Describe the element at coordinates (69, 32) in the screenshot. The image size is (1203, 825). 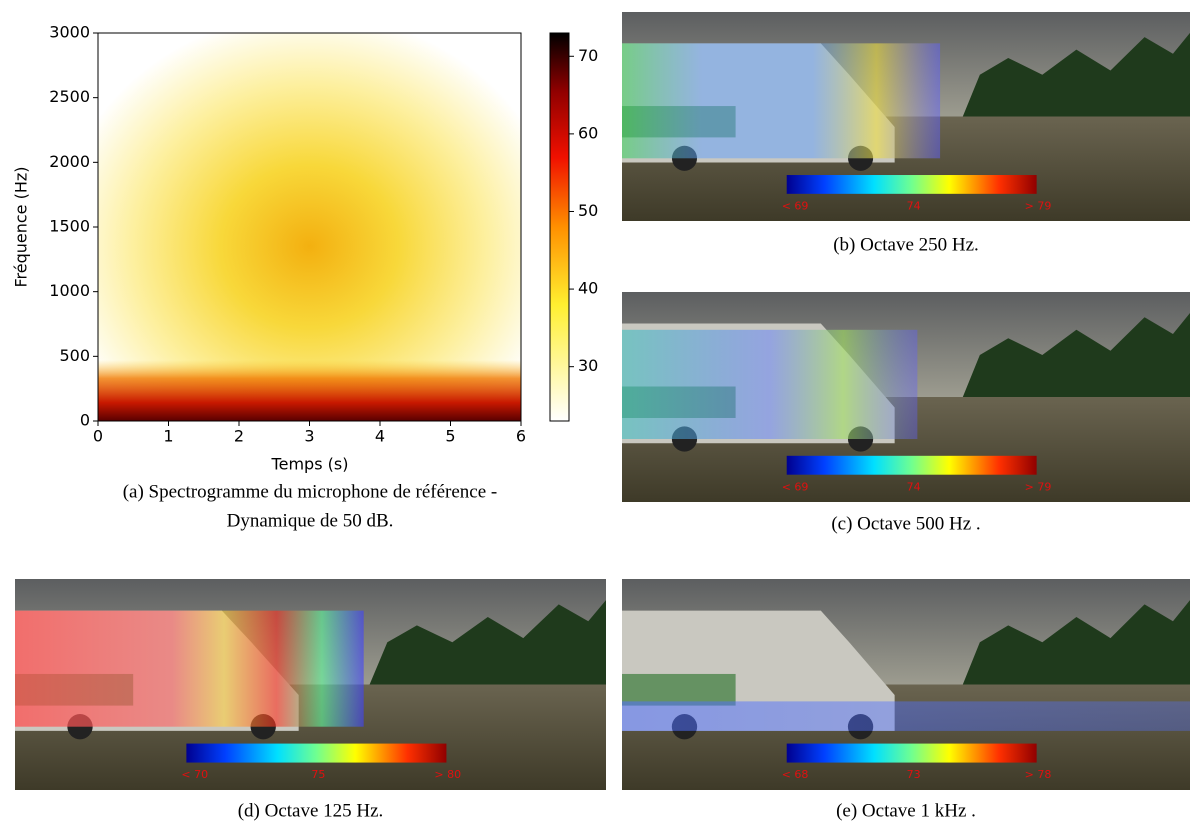
I see `y-tick-label: 3000` at that location.